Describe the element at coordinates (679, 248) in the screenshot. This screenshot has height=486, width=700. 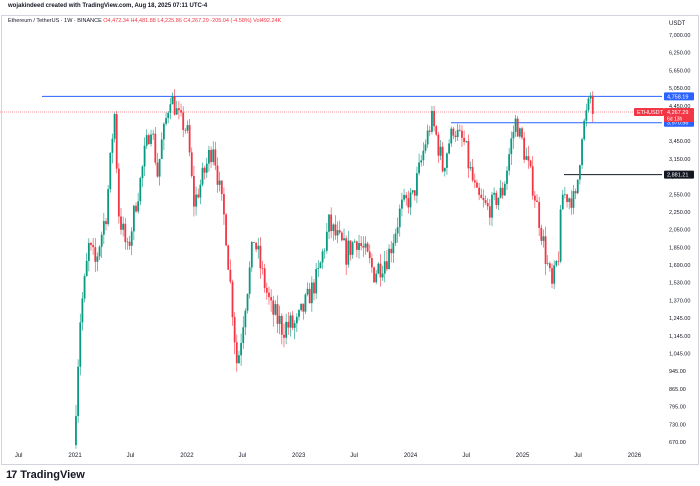
I see `y-tick-label: 1,850.00` at that location.